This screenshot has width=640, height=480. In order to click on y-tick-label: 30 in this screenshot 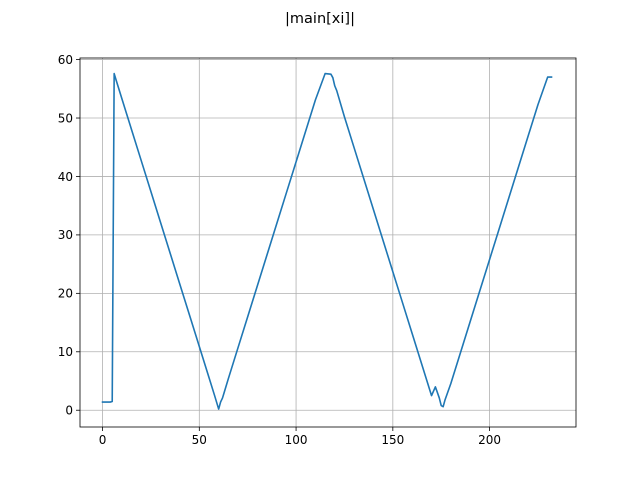, I will do `click(65, 235)`.